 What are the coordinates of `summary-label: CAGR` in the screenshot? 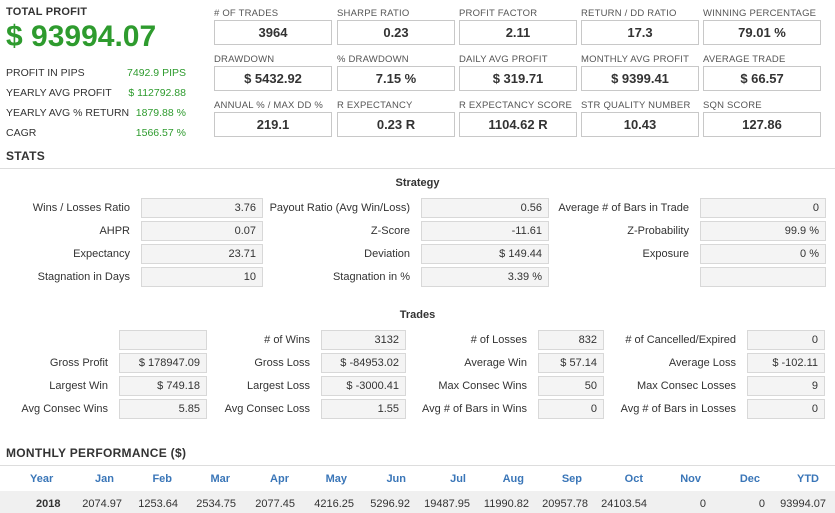 It's located at (21, 133).